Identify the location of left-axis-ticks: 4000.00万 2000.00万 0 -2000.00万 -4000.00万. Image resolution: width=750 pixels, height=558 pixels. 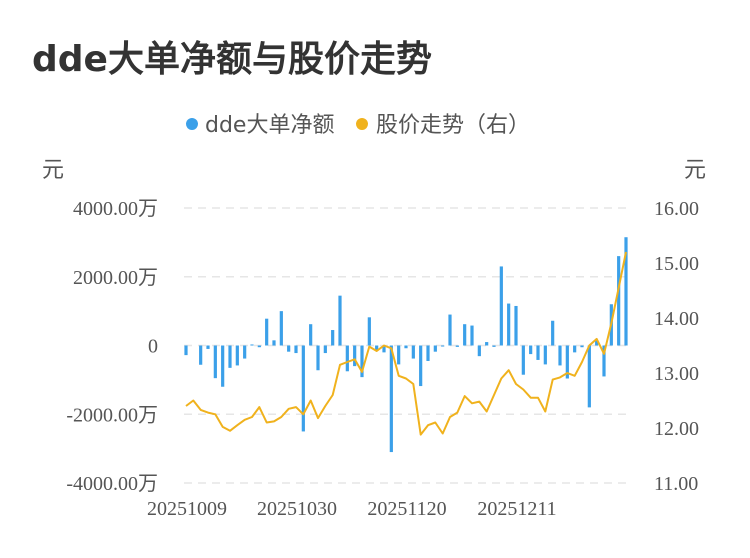
(112, 346).